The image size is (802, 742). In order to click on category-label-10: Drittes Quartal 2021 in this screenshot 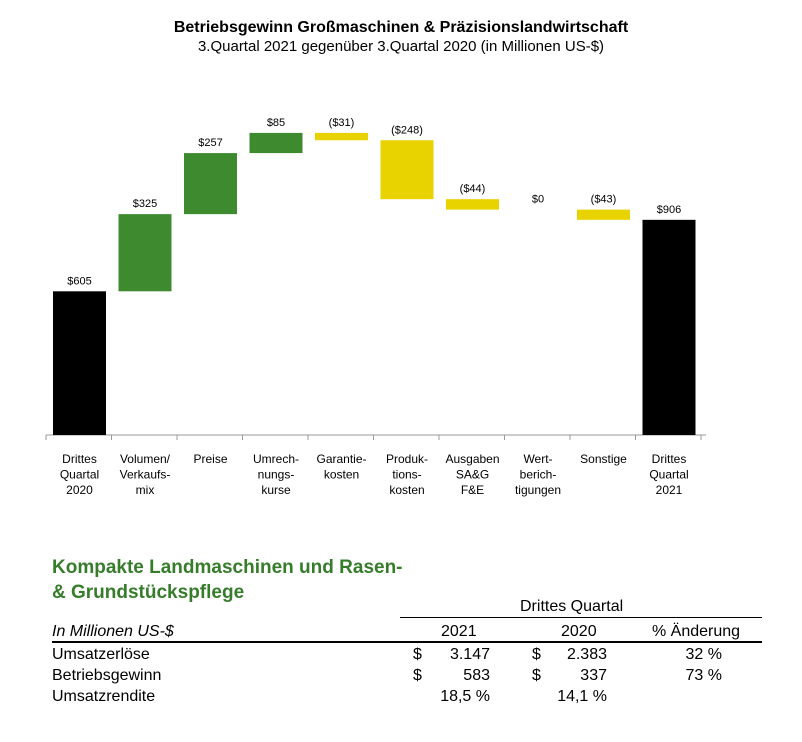, I will do `click(668, 474)`.